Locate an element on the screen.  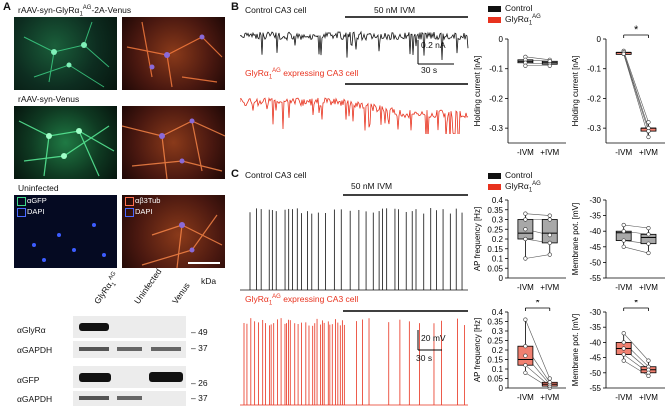
blot-strip-gapdh2 is located at coordinates (129, 398).